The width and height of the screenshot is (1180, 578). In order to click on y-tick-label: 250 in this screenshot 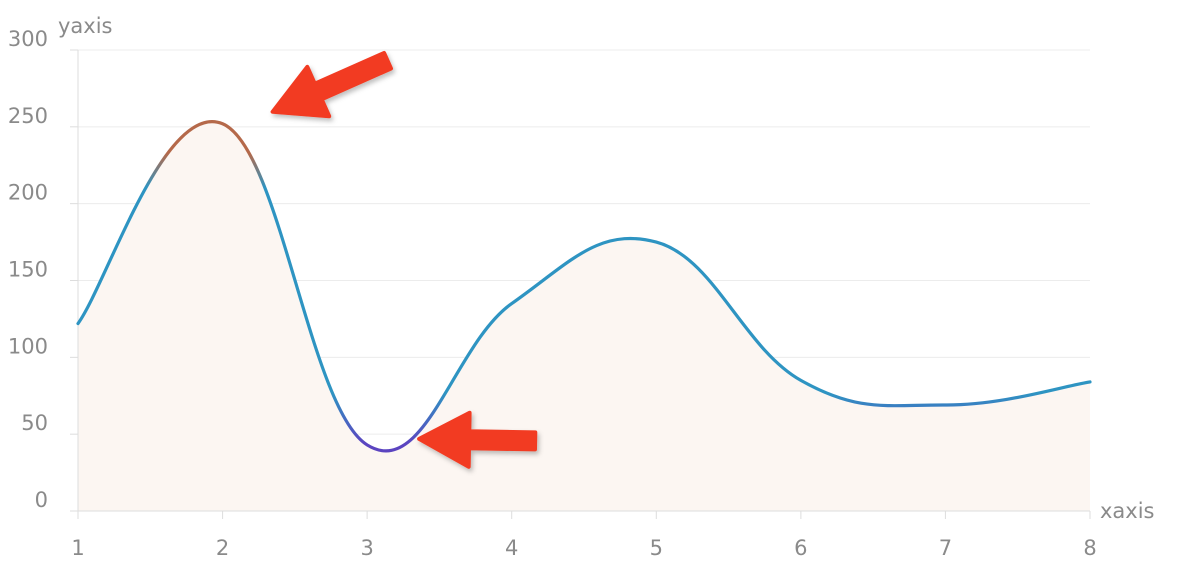, I will do `click(28, 116)`.